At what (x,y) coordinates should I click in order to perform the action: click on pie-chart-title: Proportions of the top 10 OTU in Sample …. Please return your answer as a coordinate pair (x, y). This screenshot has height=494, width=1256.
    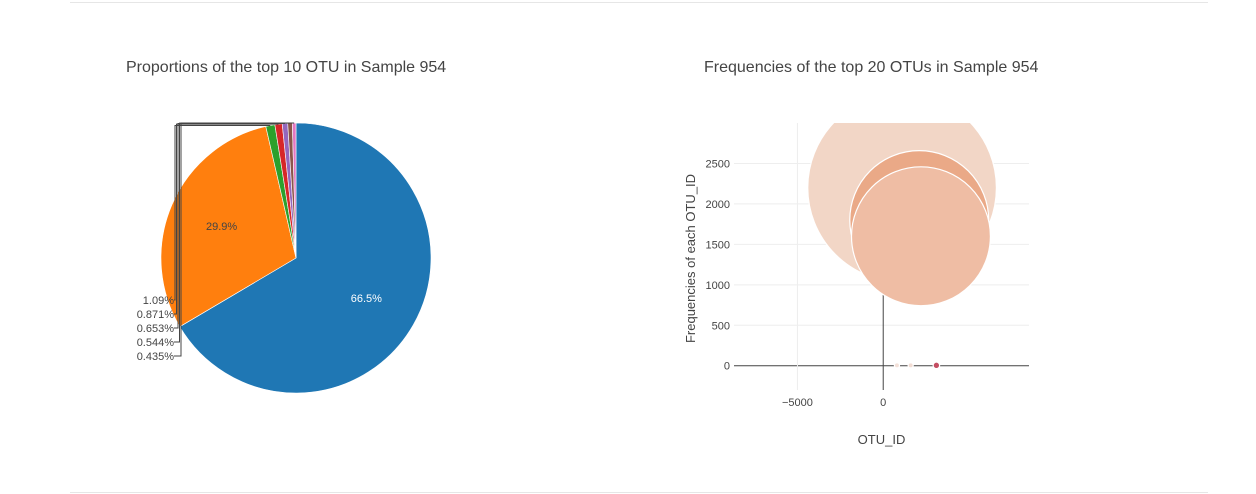
    Looking at the image, I should click on (286, 67).